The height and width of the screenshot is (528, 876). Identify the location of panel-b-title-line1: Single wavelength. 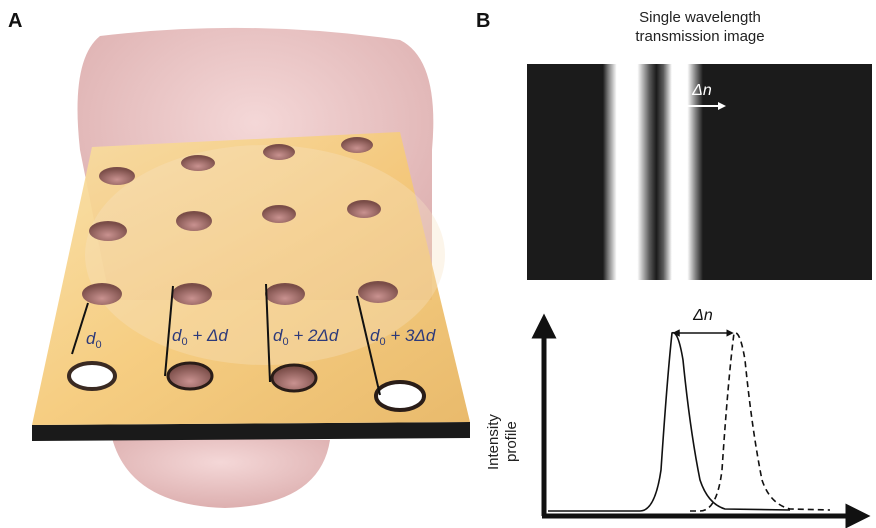
(700, 17).